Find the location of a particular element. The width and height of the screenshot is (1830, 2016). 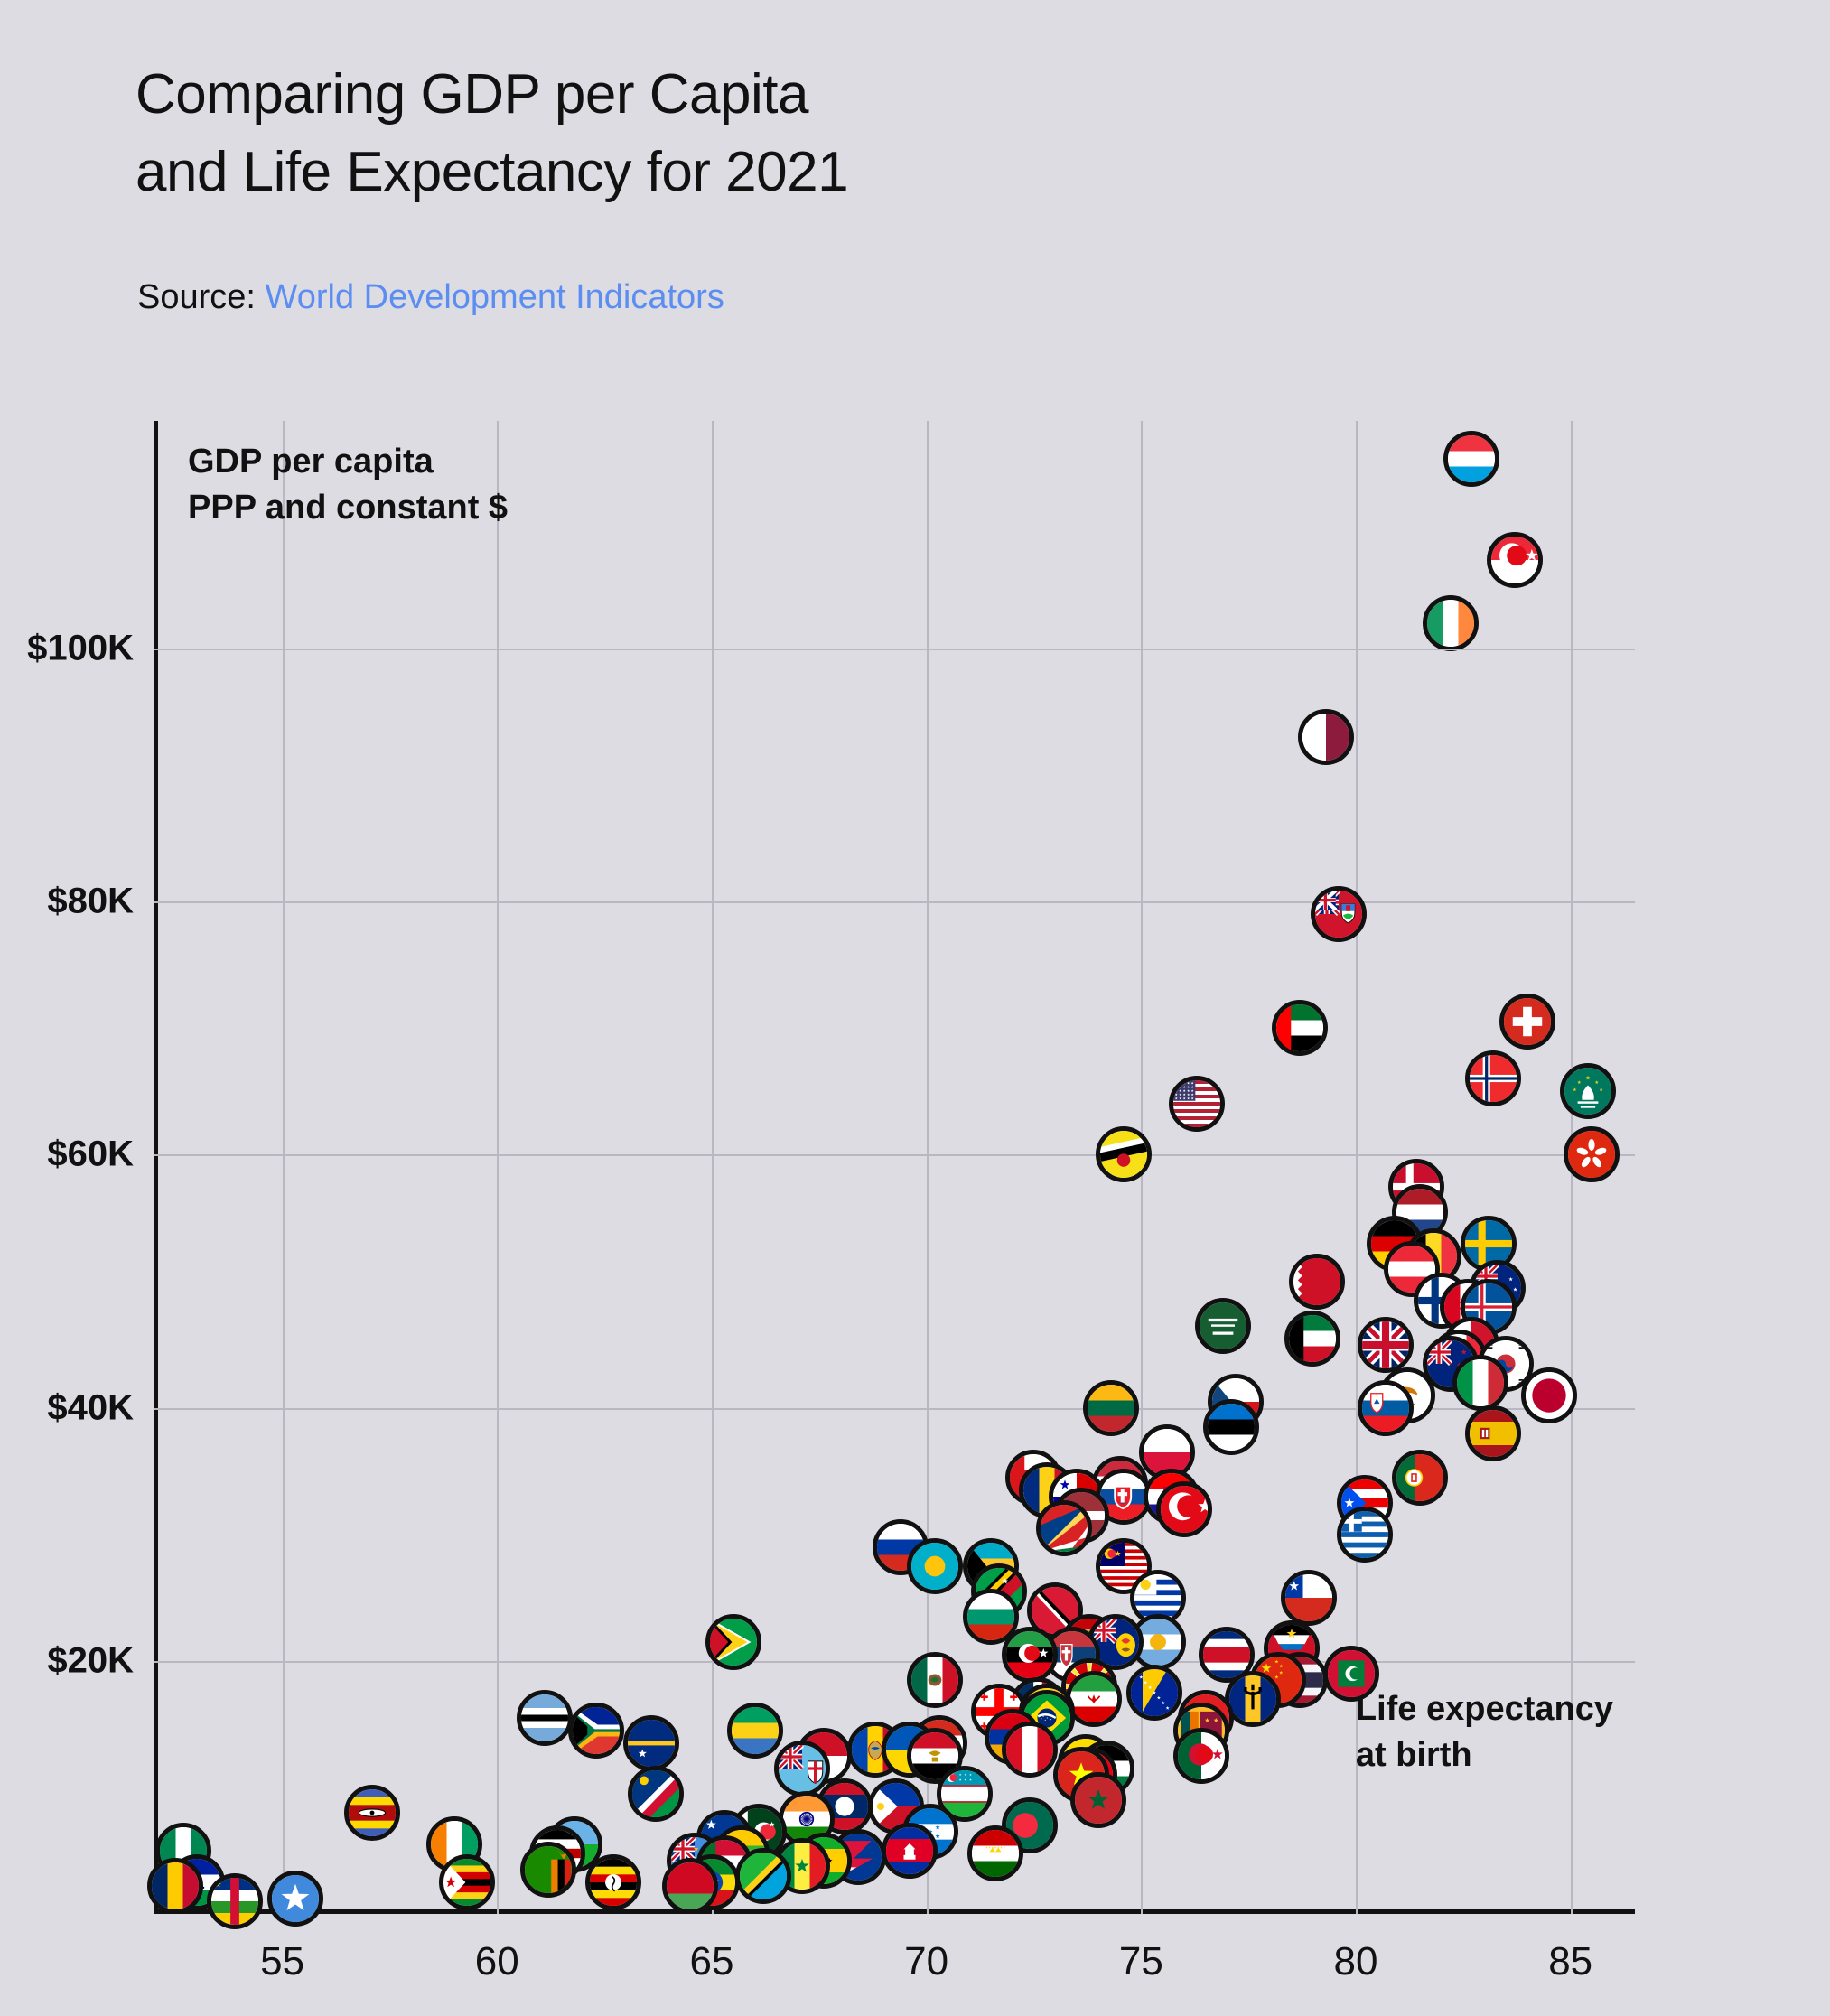

flag-icon-gb is located at coordinates (1386, 1344).